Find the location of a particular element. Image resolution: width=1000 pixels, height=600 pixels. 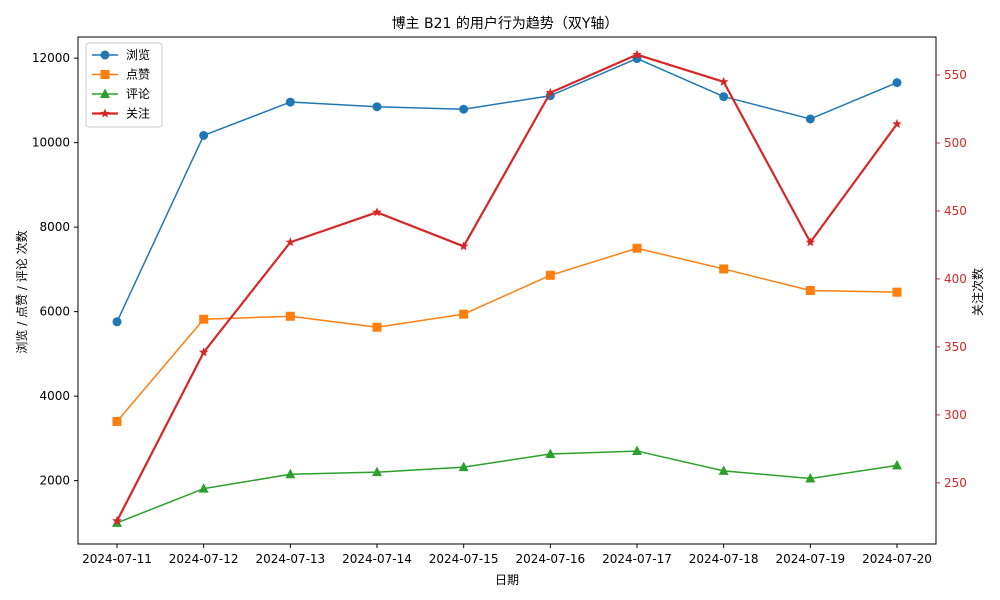

x-tick-label: 2024-07-13 is located at coordinates (290, 559).